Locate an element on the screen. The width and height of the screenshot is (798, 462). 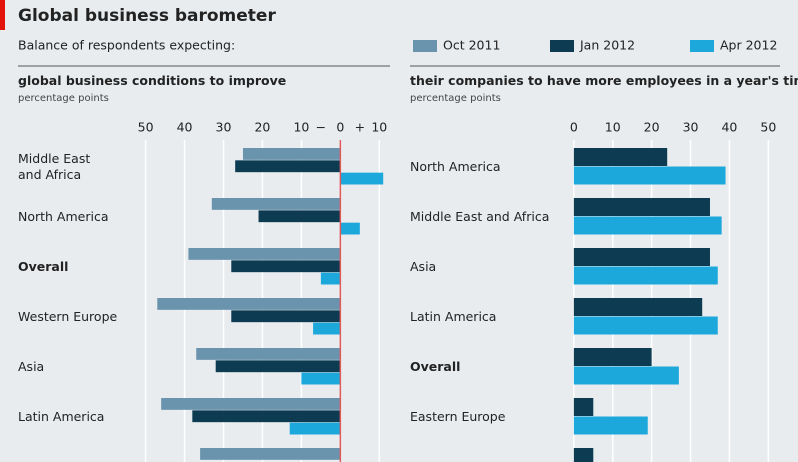
chart-subtitle: Balance of respondents expecting: is located at coordinates (126, 45).